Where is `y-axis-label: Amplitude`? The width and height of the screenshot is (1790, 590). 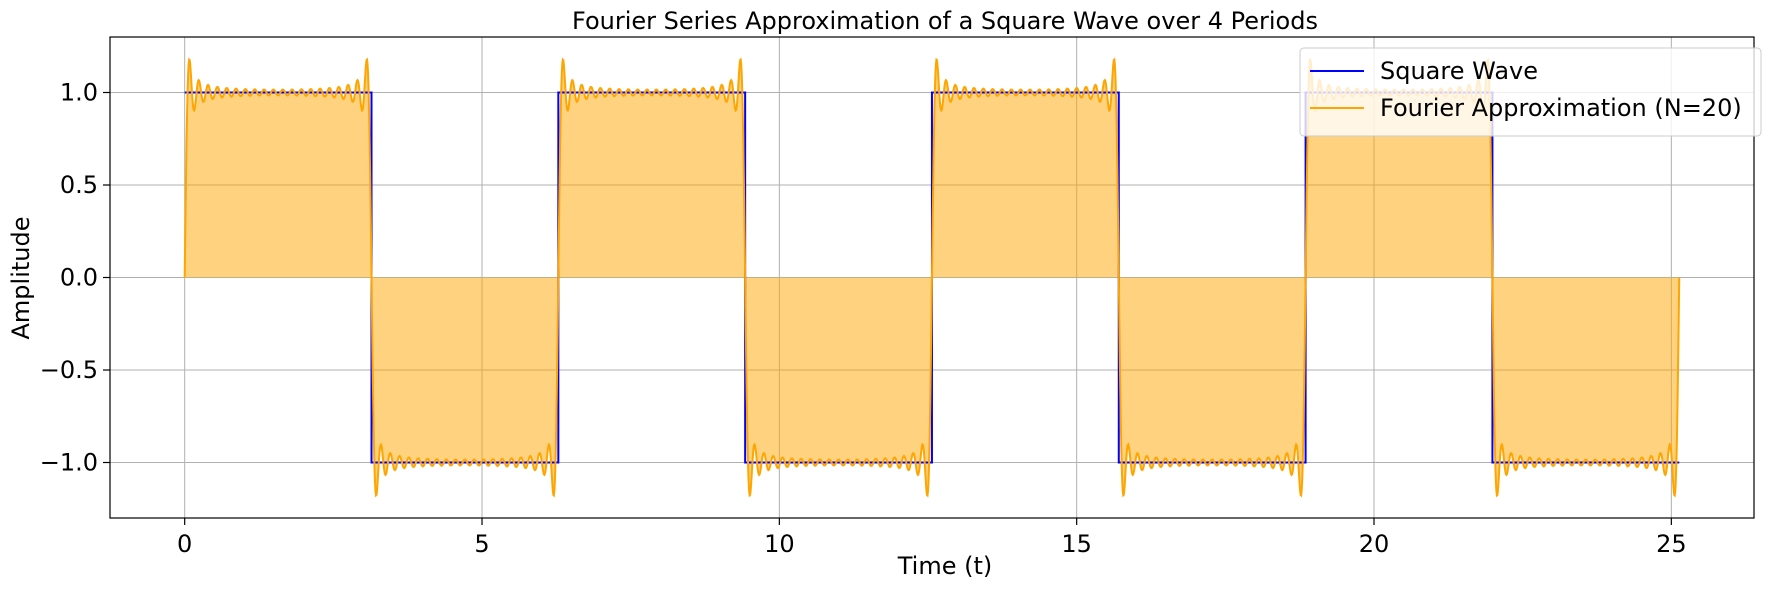 y-axis-label: Amplitude is located at coordinates (21, 278).